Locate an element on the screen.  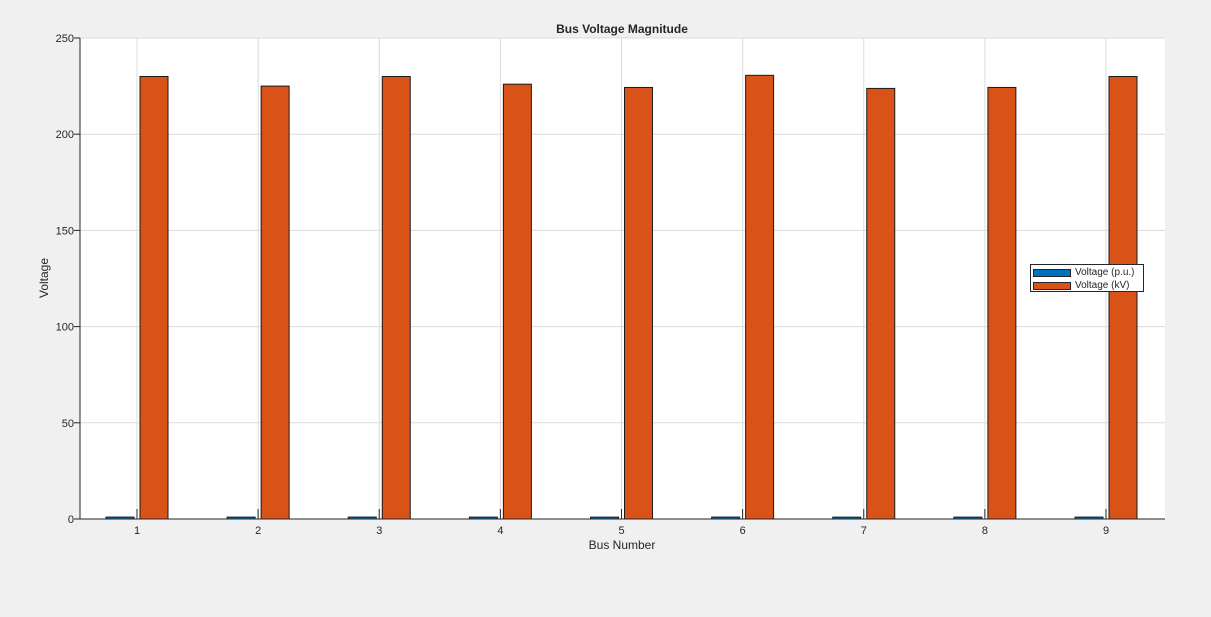
y-tick-label: 50 is located at coordinates (68, 424).